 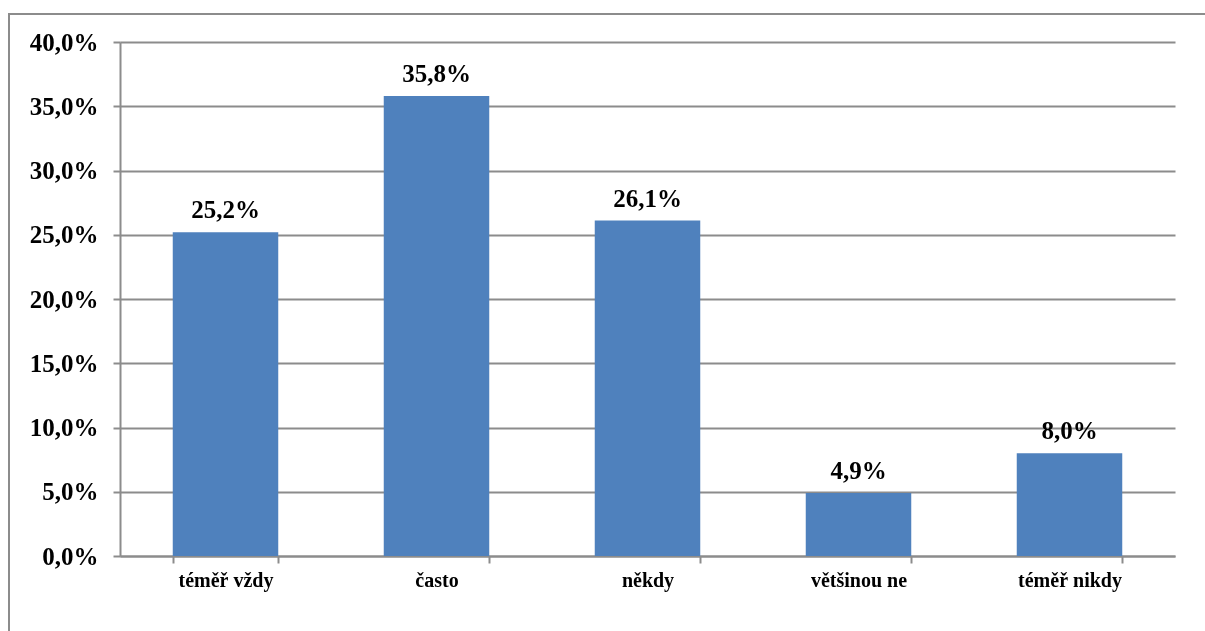 I want to click on data-label: 26,1%, so click(x=647, y=198).